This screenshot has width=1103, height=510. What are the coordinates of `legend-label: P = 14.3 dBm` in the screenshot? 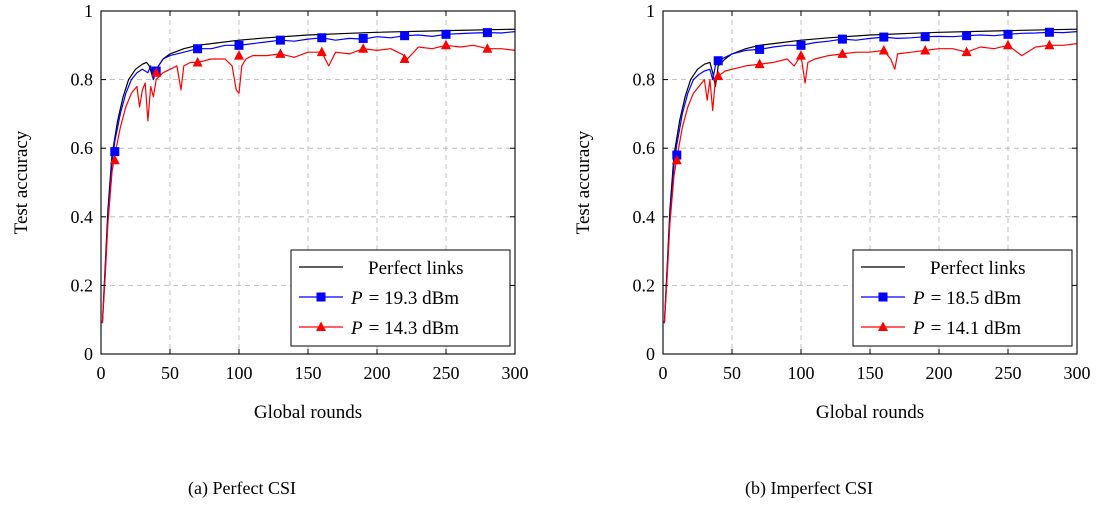 It's located at (404, 328).